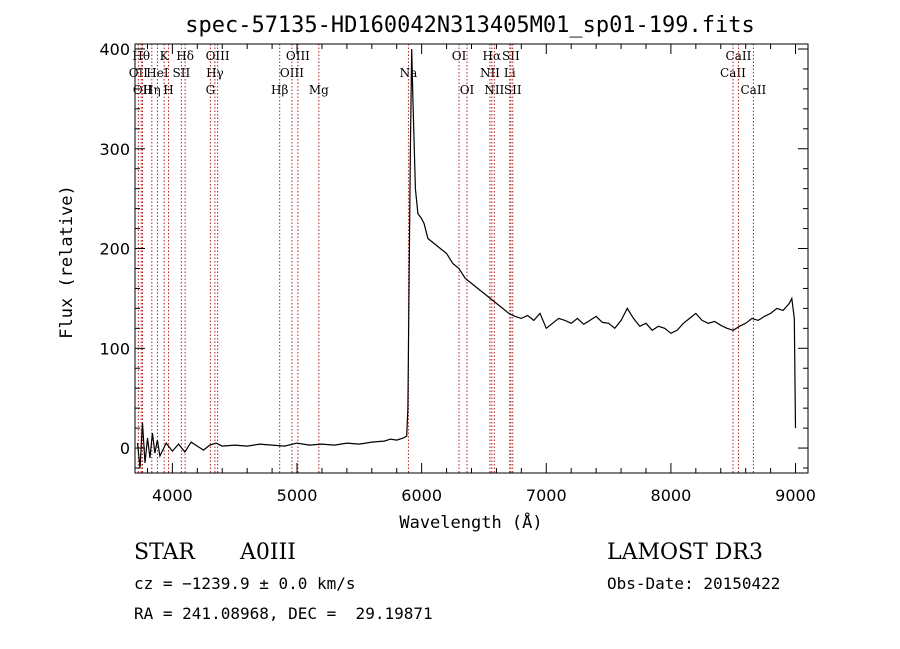  Describe the element at coordinates (546, 495) in the screenshot. I see `x-tick-label: 7000` at that location.